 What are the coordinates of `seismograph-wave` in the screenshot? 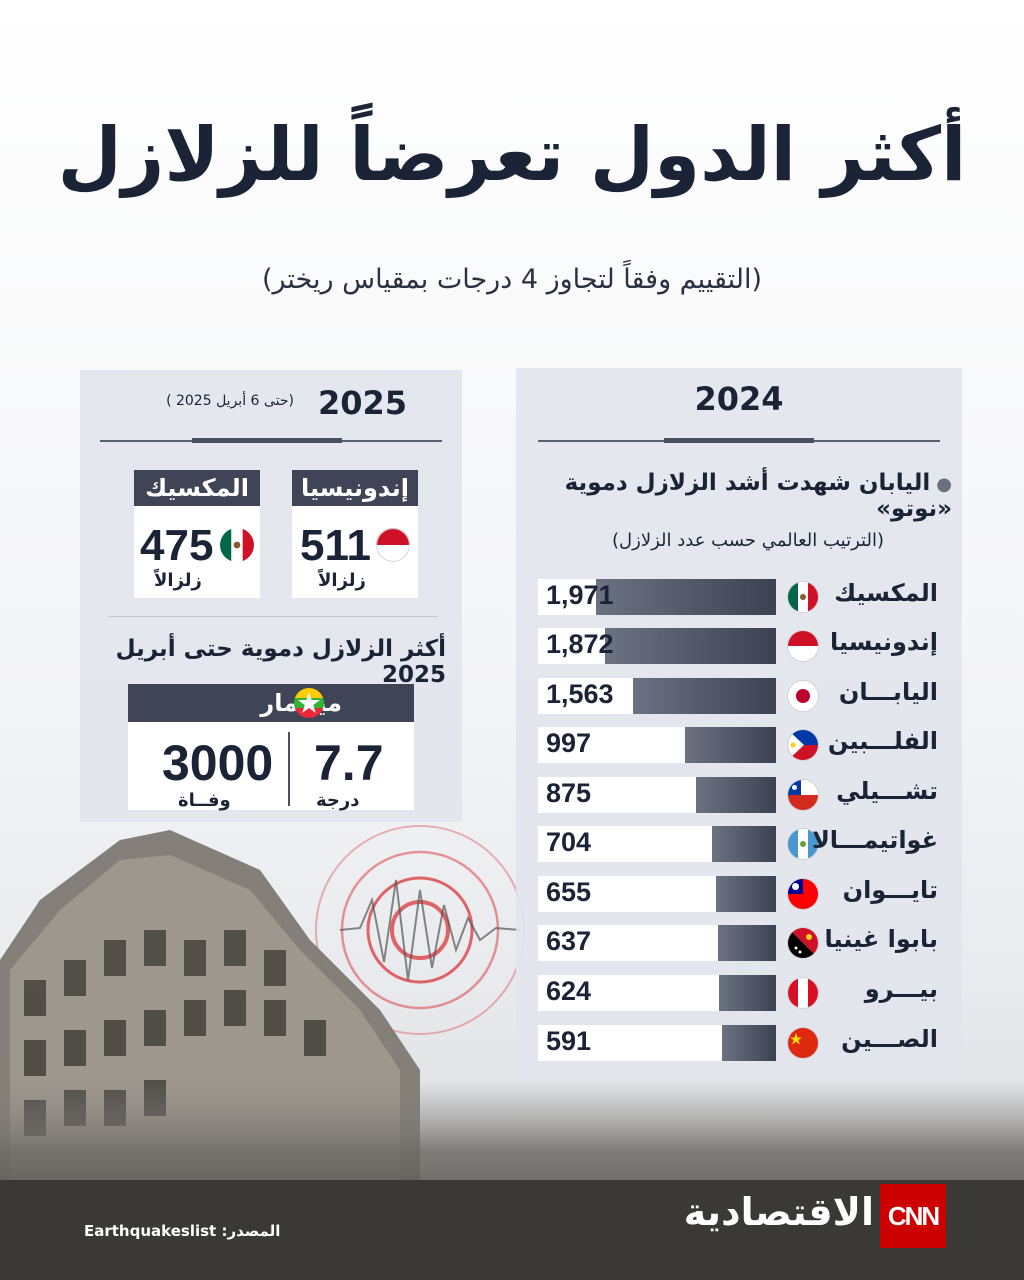 It's located at (430, 930).